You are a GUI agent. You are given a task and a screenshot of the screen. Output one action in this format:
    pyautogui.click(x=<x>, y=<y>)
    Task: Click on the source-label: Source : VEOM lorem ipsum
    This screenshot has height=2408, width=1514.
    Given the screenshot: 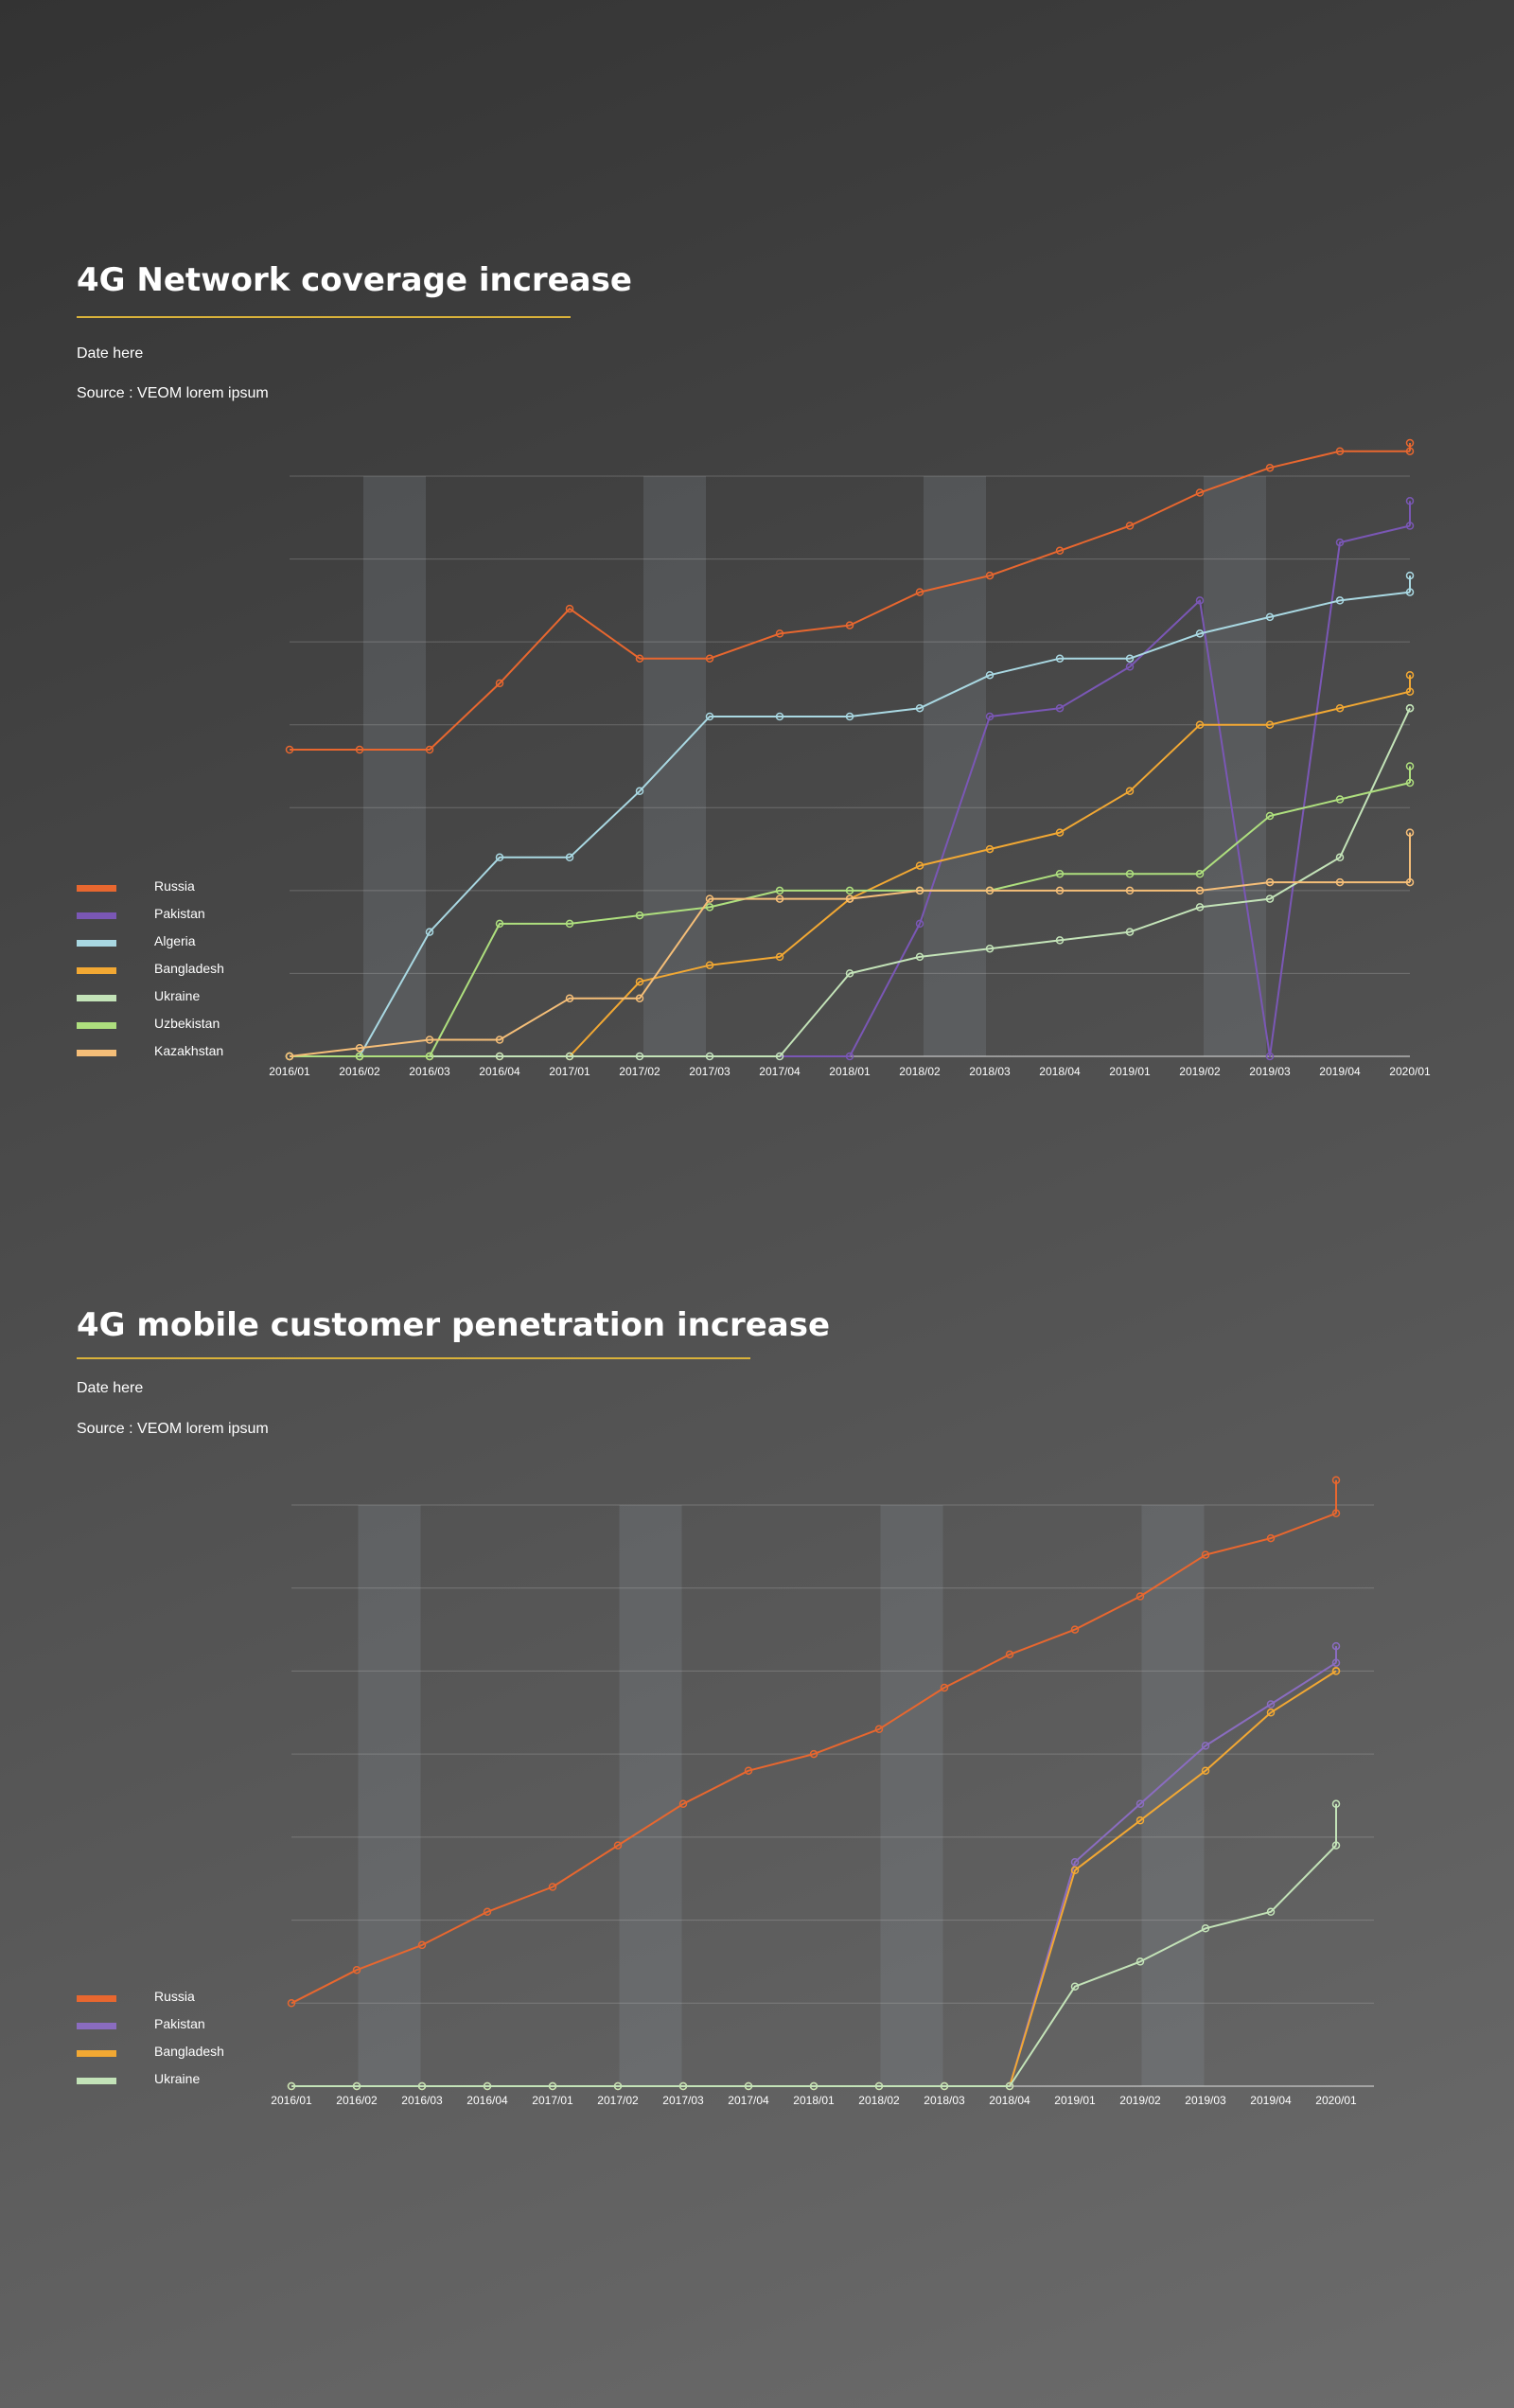 What is the action you would take?
    pyautogui.click(x=173, y=393)
    